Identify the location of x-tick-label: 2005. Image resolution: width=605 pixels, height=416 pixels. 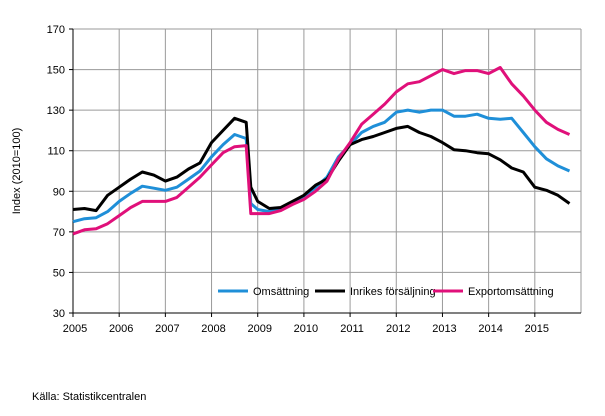
(75, 329).